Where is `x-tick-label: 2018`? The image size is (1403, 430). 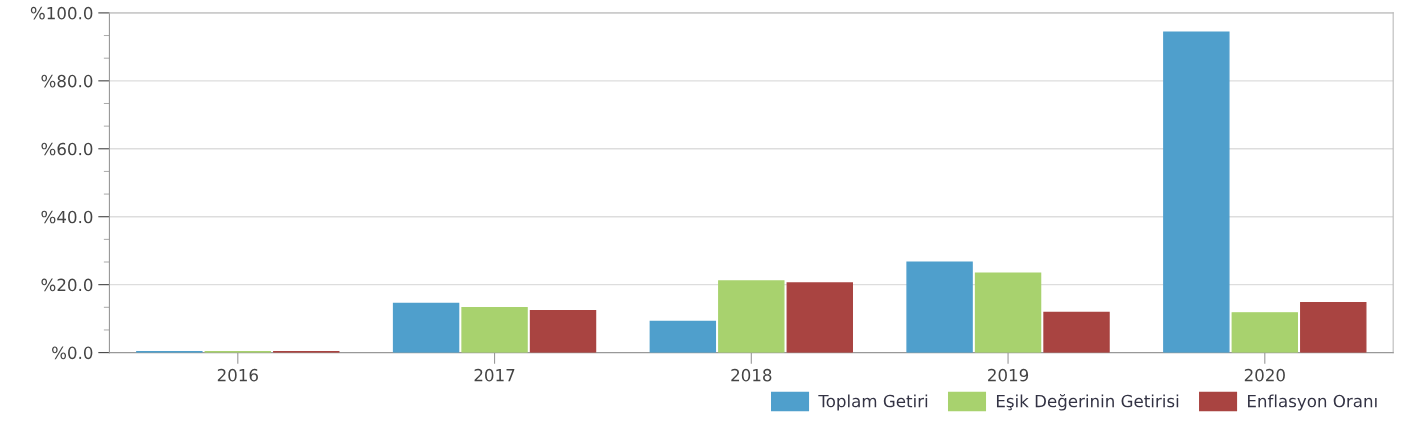
x-tick-label: 2018 is located at coordinates (751, 375).